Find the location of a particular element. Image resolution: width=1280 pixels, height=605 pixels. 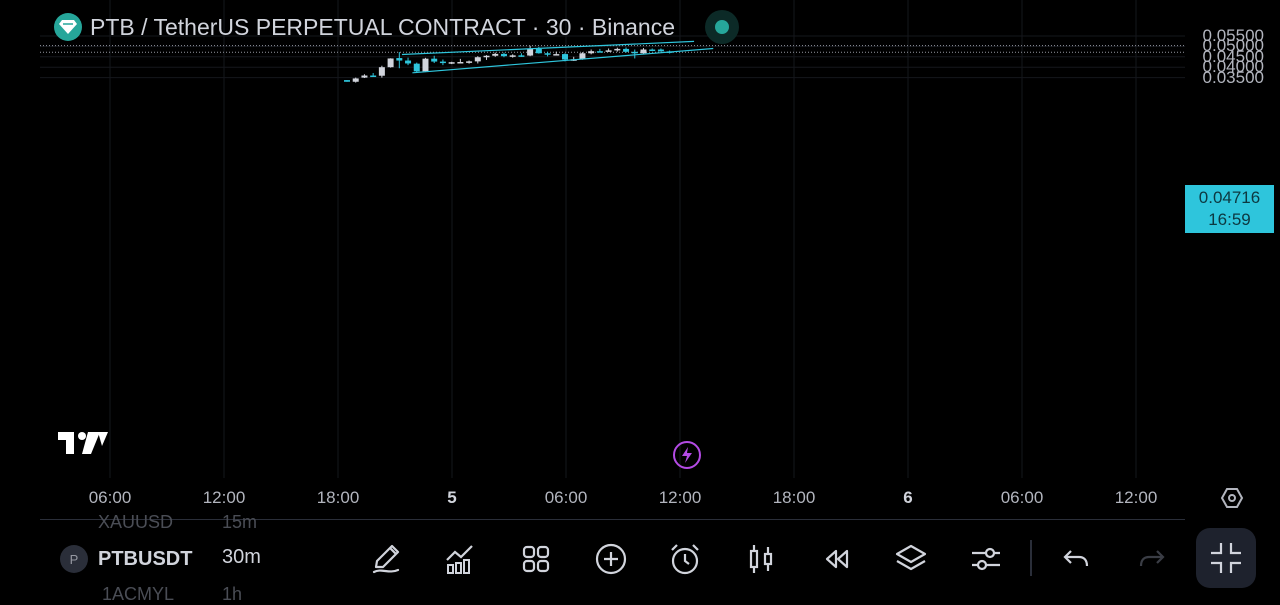

price-tick-label: 0.03500 is located at coordinates (1233, 77).